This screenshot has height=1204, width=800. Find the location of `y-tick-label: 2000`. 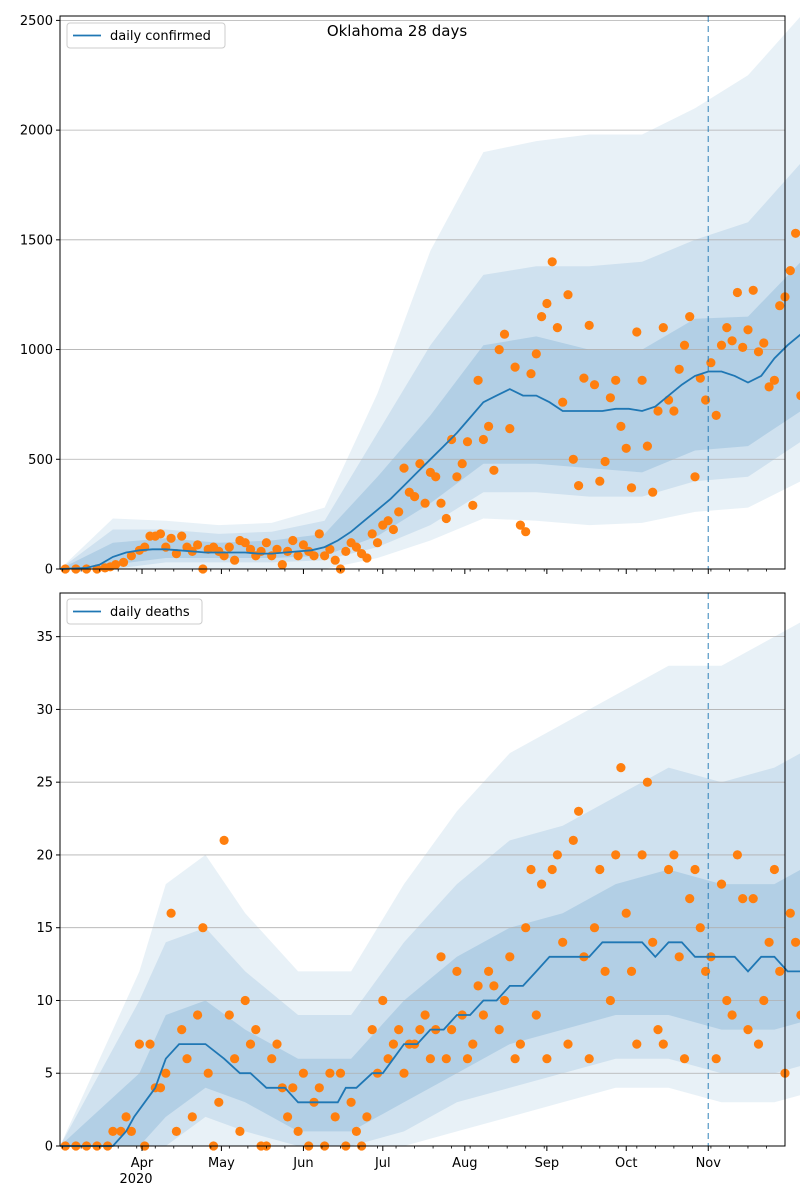

y-tick-label: 2000 is located at coordinates (36, 131).